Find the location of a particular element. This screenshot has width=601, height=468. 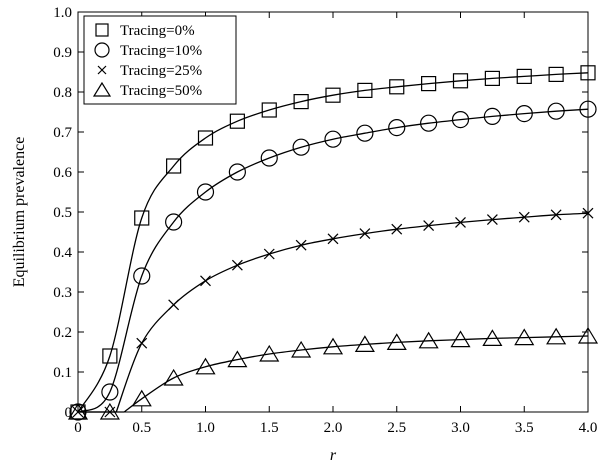

y-tick-label: 0.6 is located at coordinates (62, 173).